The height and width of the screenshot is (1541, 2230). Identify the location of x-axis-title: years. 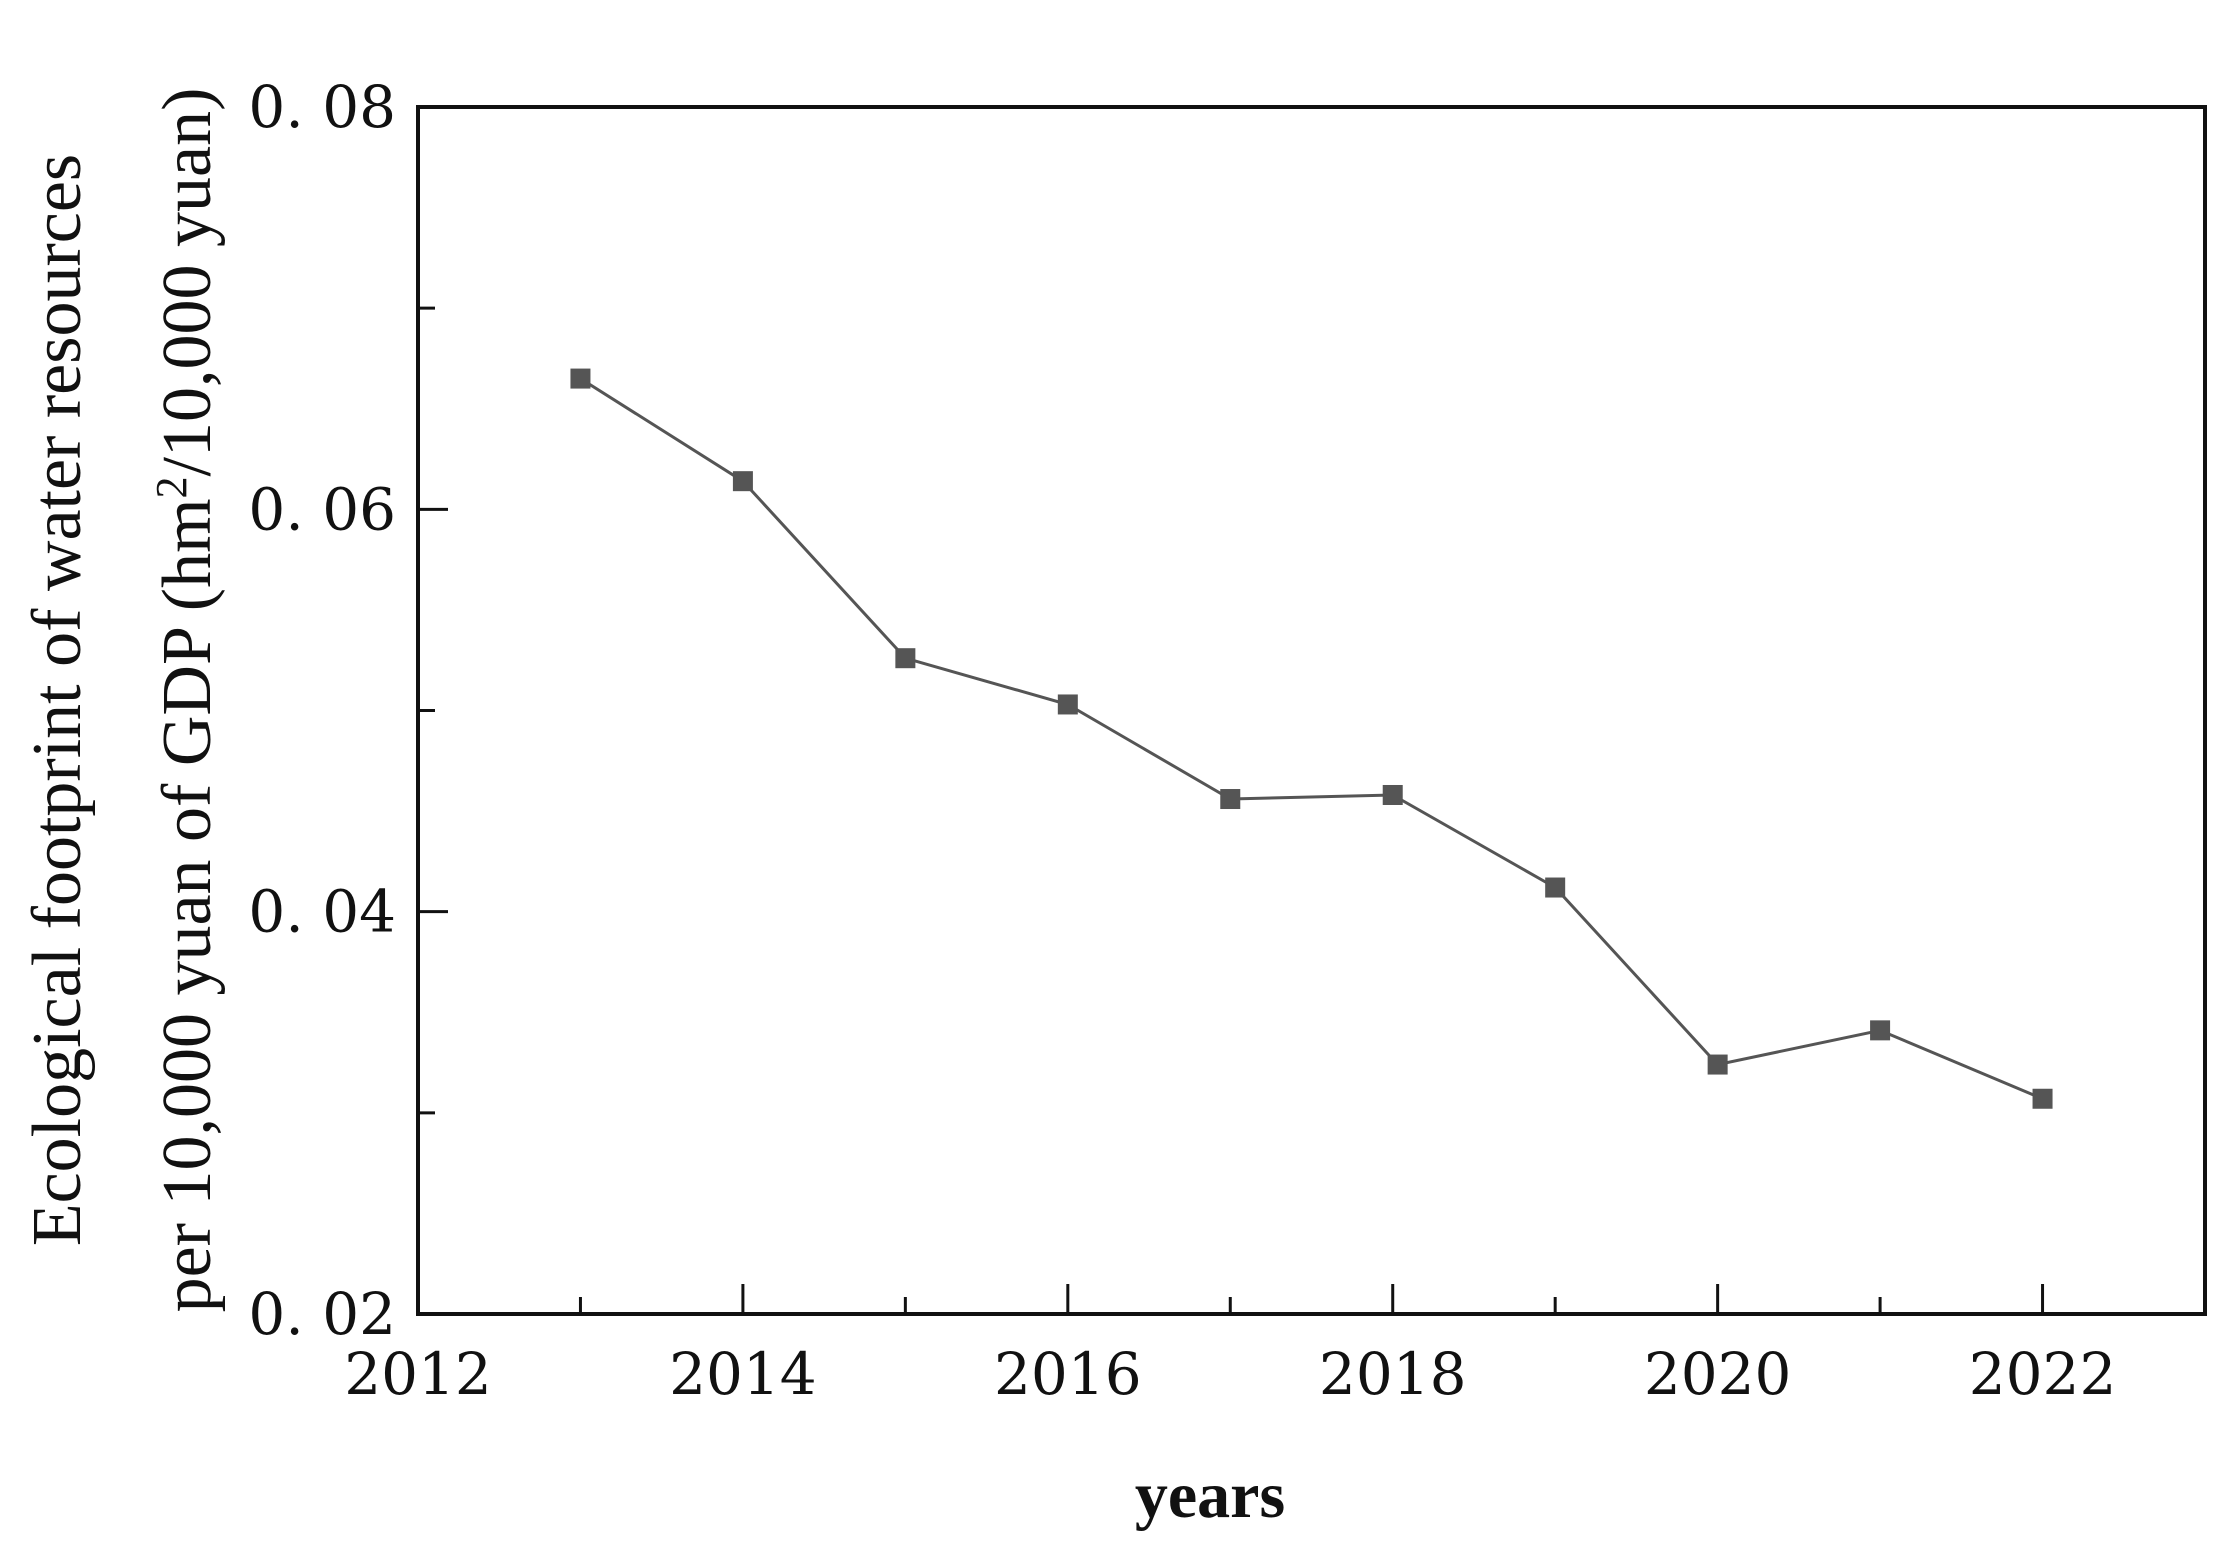
(1210, 1495).